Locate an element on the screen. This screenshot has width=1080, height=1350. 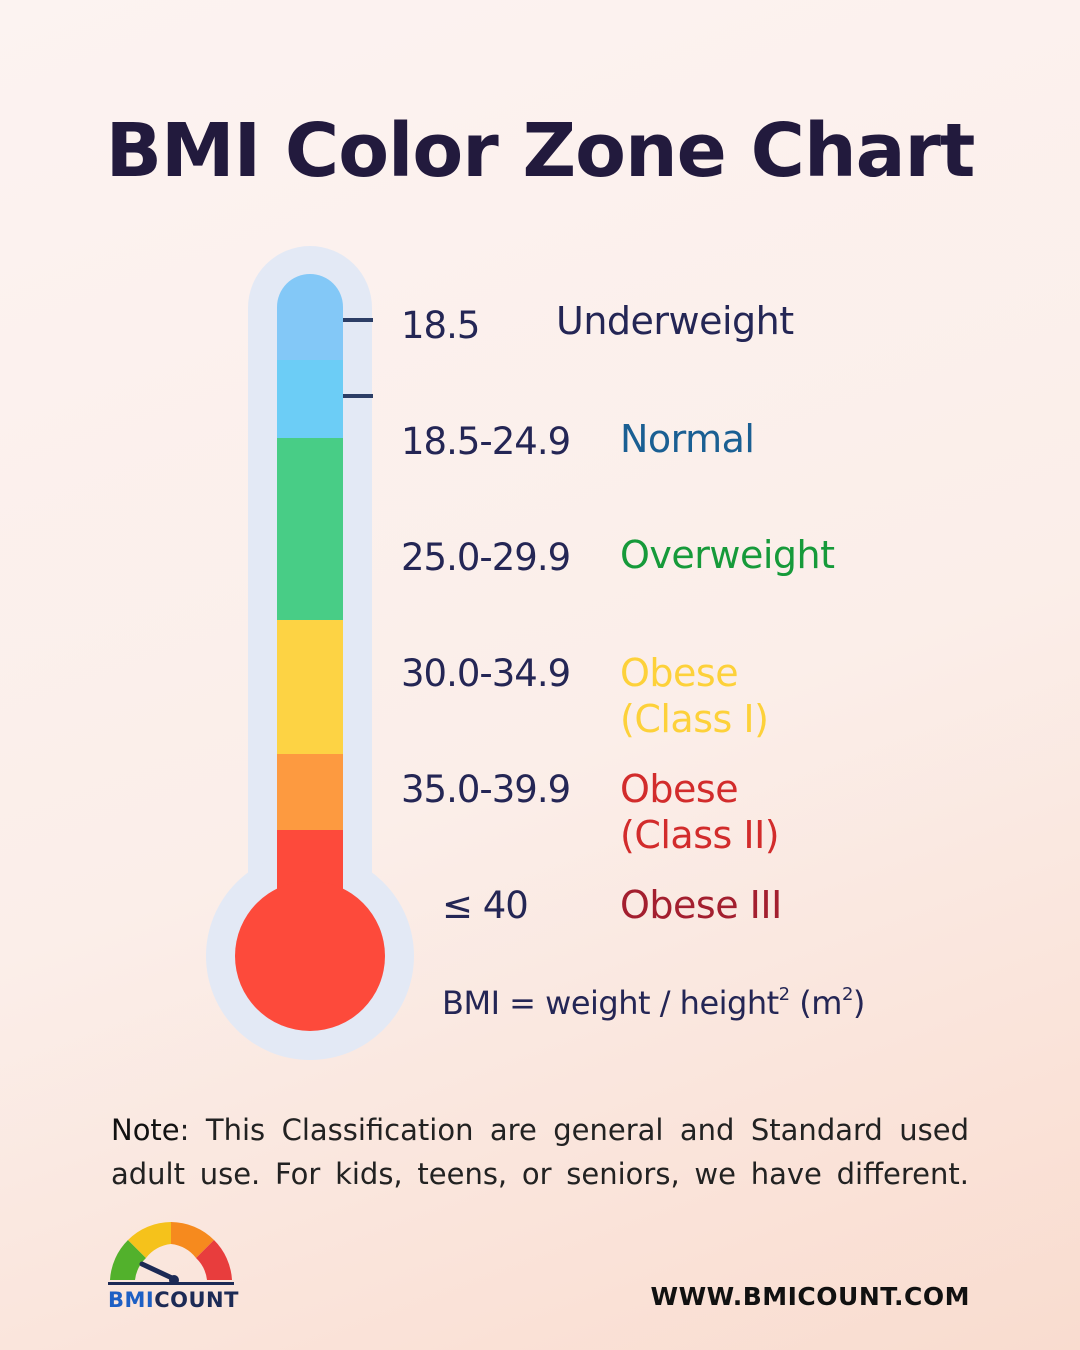
zone-bar-overweight is located at coordinates (310, 529).